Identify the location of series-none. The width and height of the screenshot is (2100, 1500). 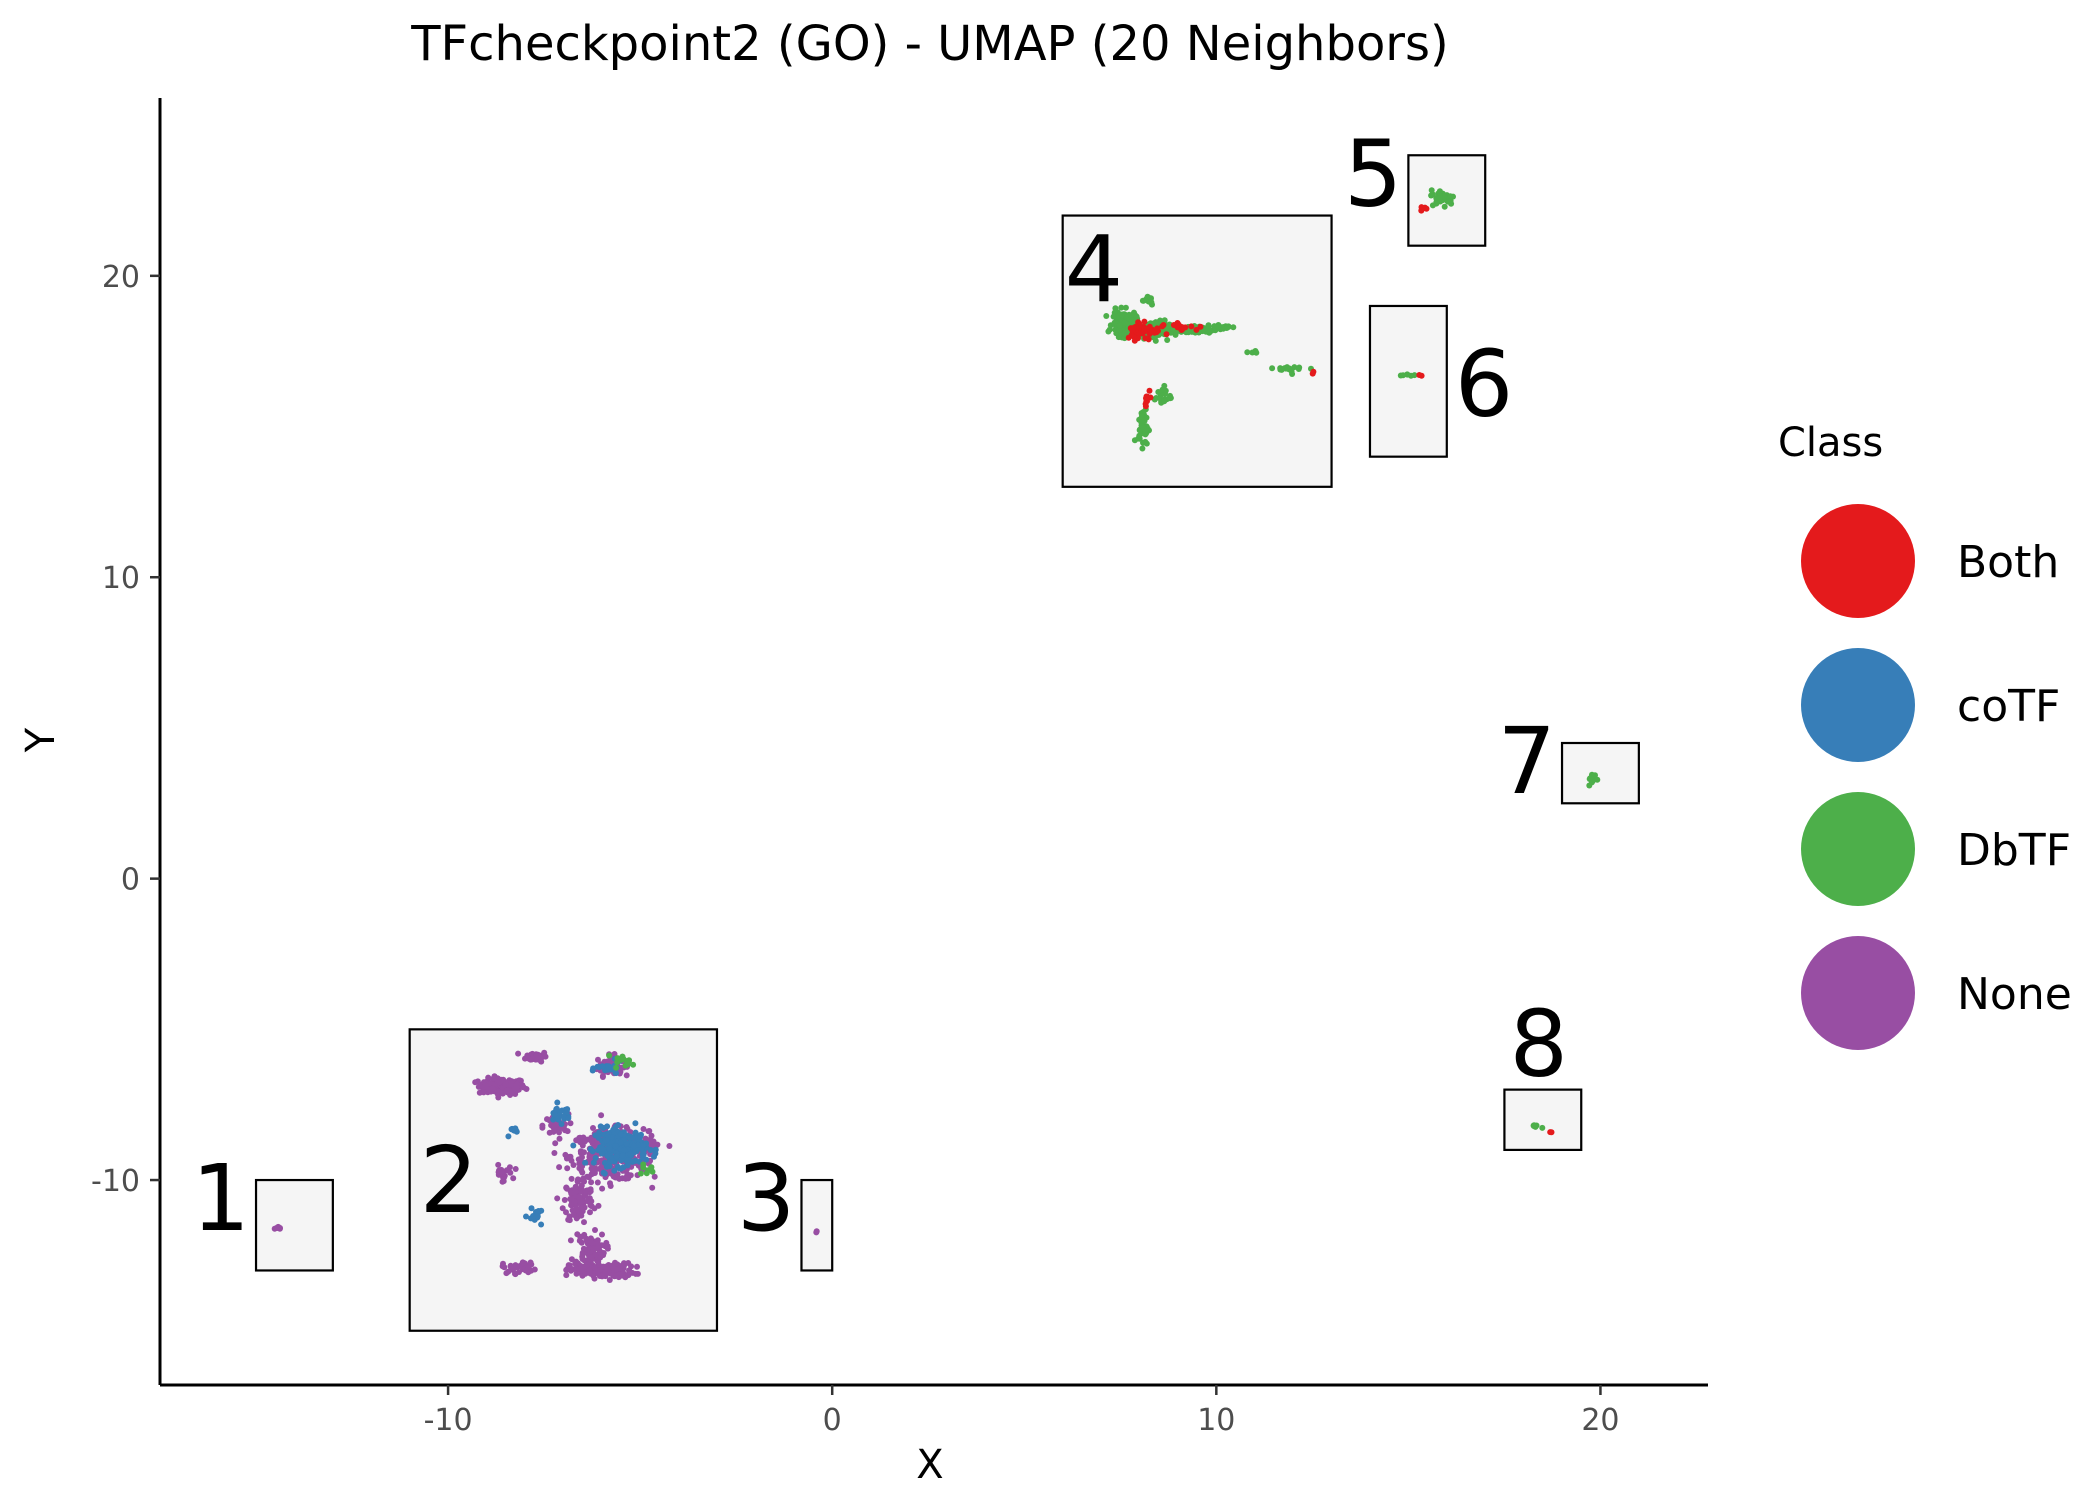
(545, 1166).